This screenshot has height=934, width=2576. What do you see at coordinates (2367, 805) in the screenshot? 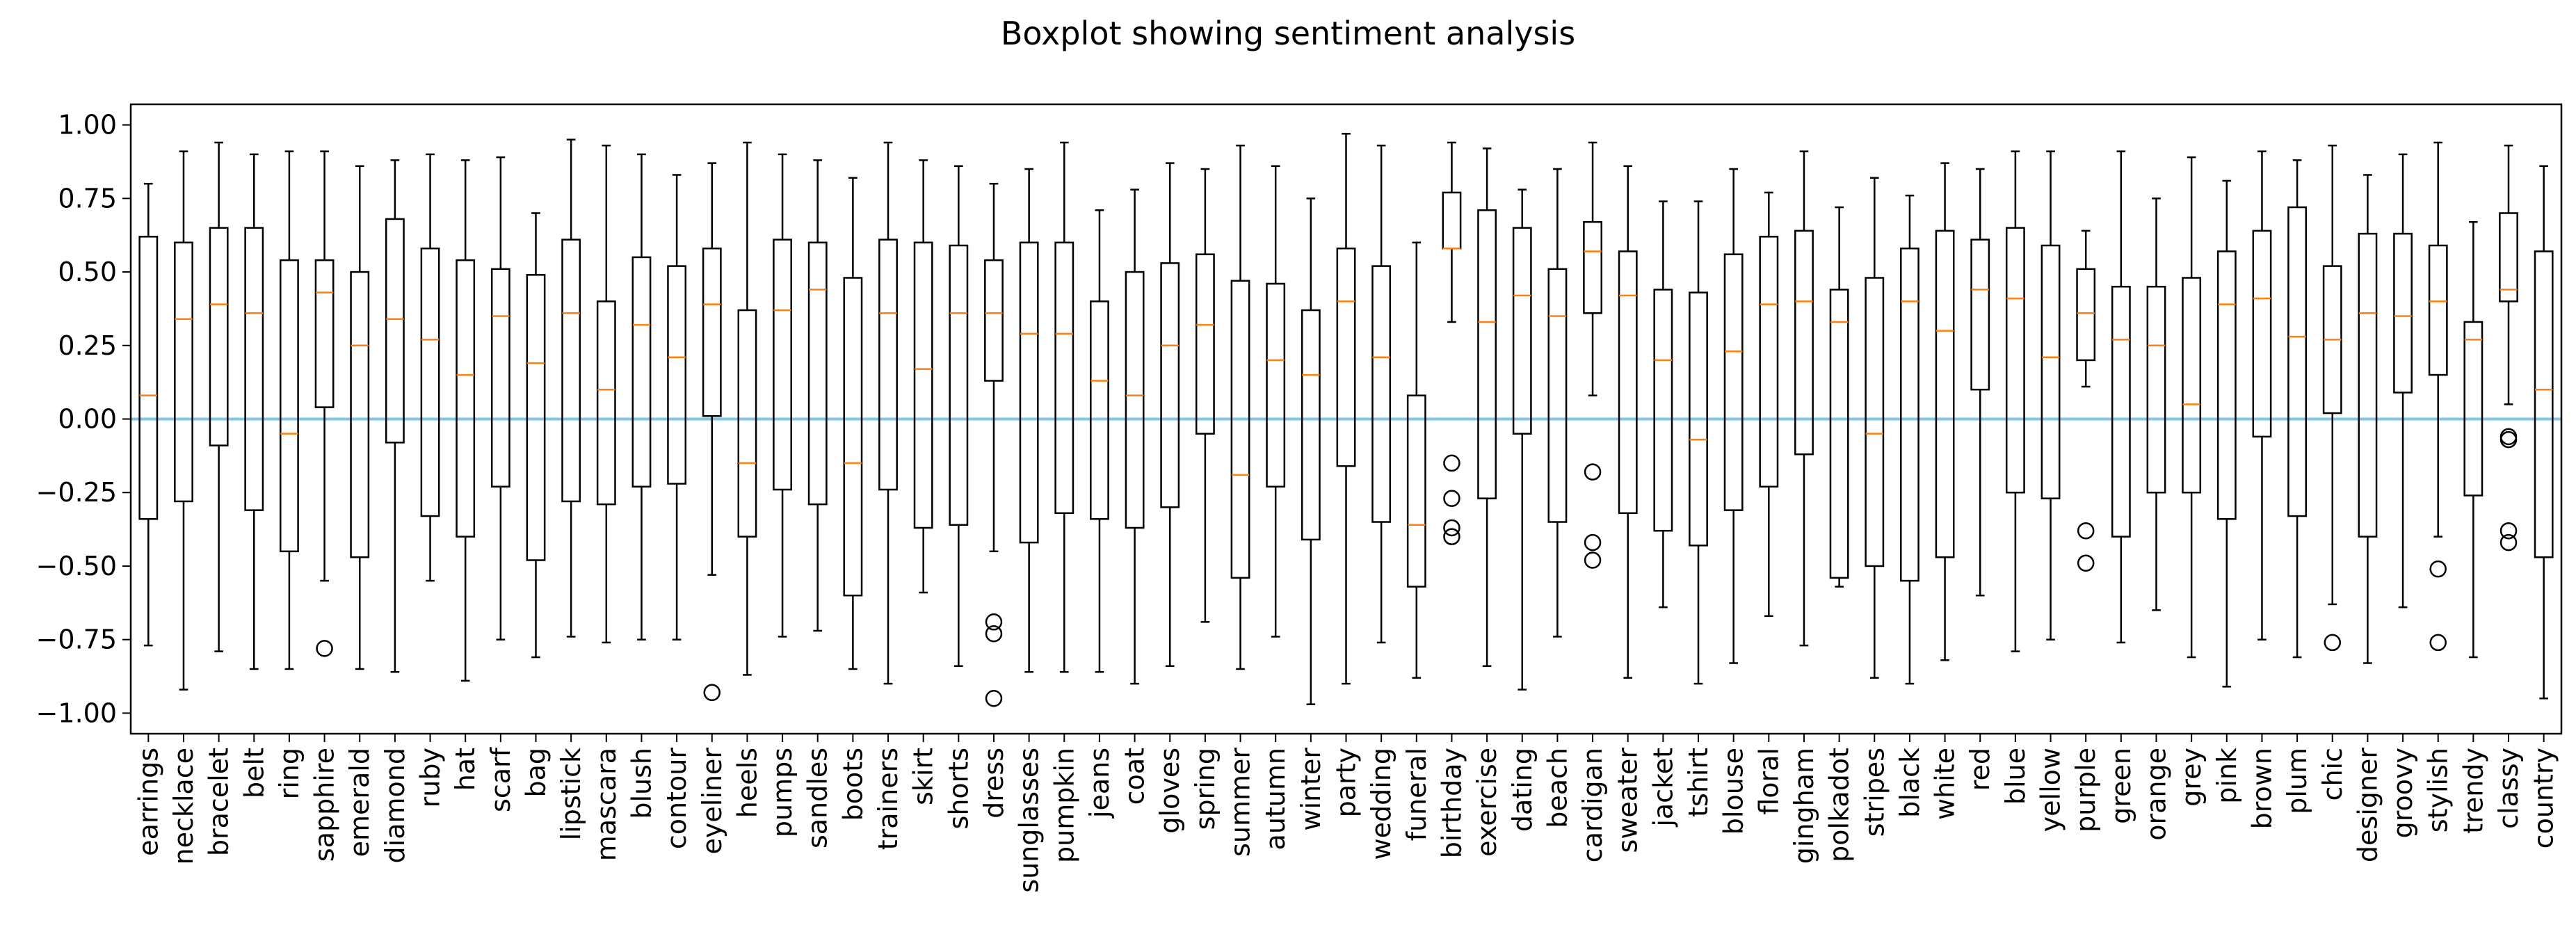
I see `x-tick-label: designer` at bounding box center [2367, 805].